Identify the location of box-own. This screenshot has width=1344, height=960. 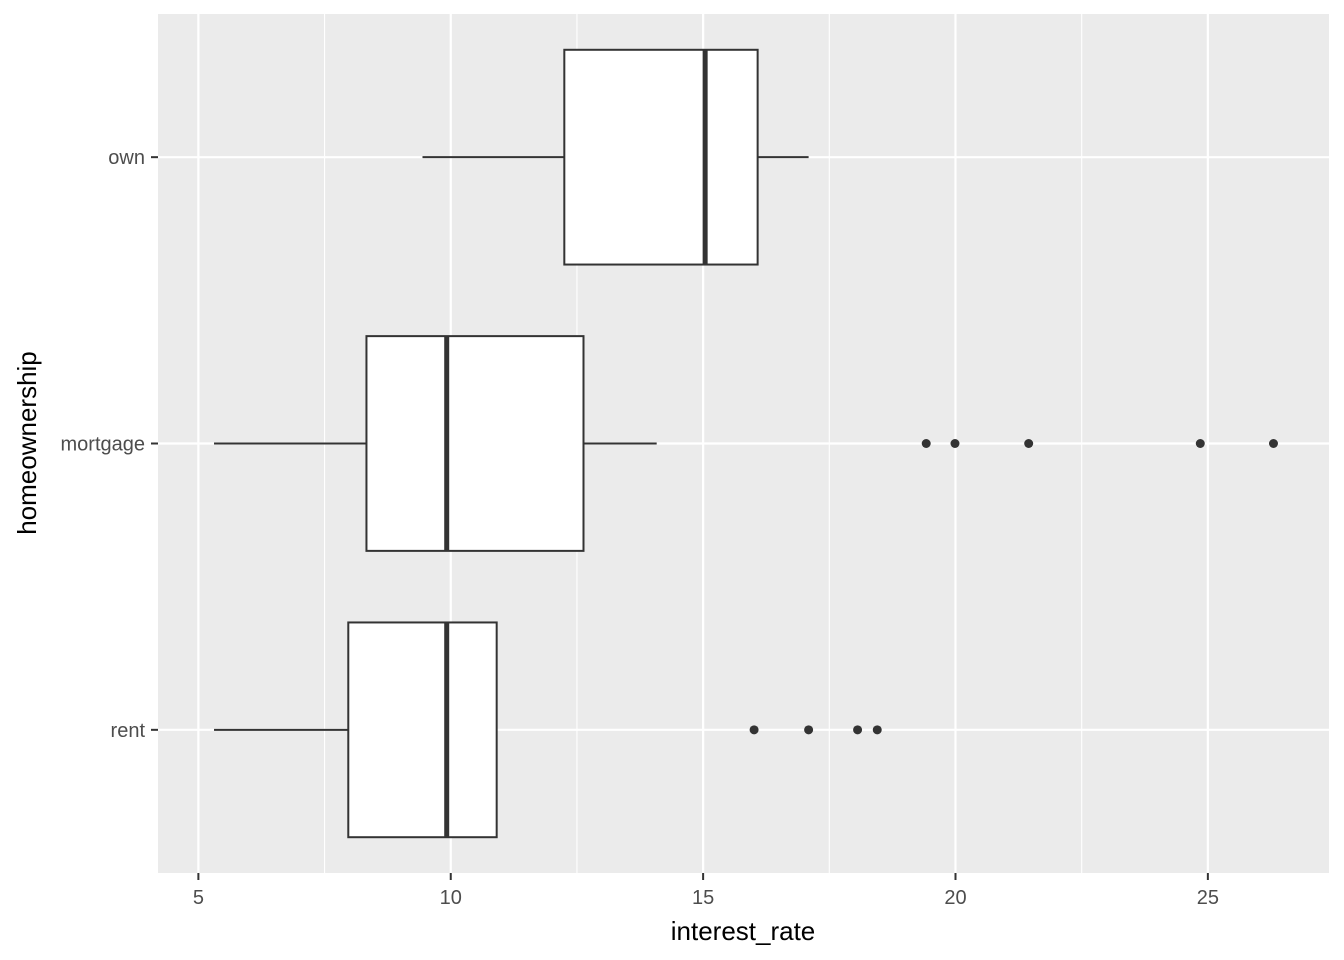
(615, 157).